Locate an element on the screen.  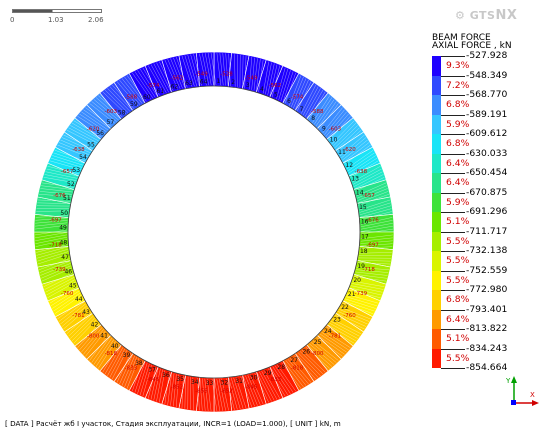
ring-node-label: 24 is located at coordinates (328, 331).